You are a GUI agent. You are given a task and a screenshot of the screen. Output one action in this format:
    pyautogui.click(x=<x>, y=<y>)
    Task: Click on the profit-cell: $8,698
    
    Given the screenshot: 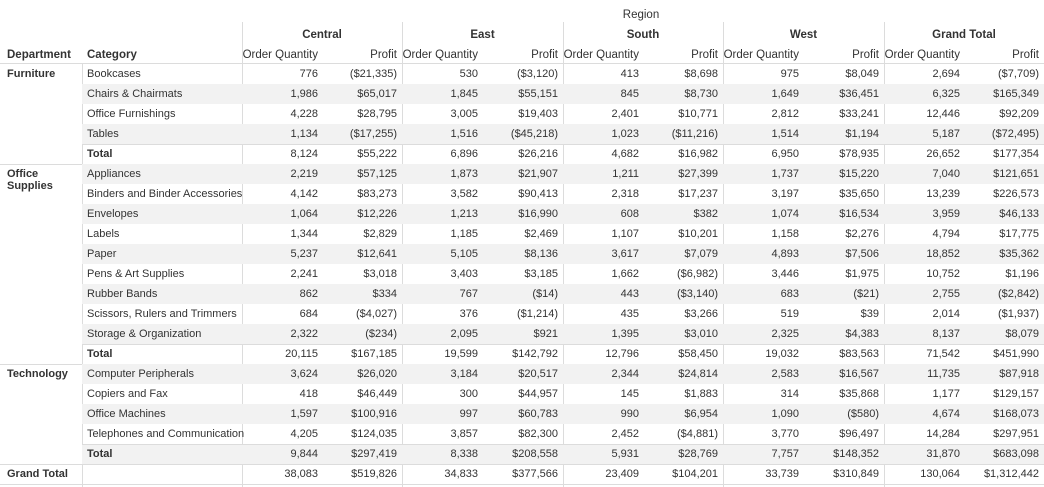 What is the action you would take?
    pyautogui.click(x=701, y=74)
    